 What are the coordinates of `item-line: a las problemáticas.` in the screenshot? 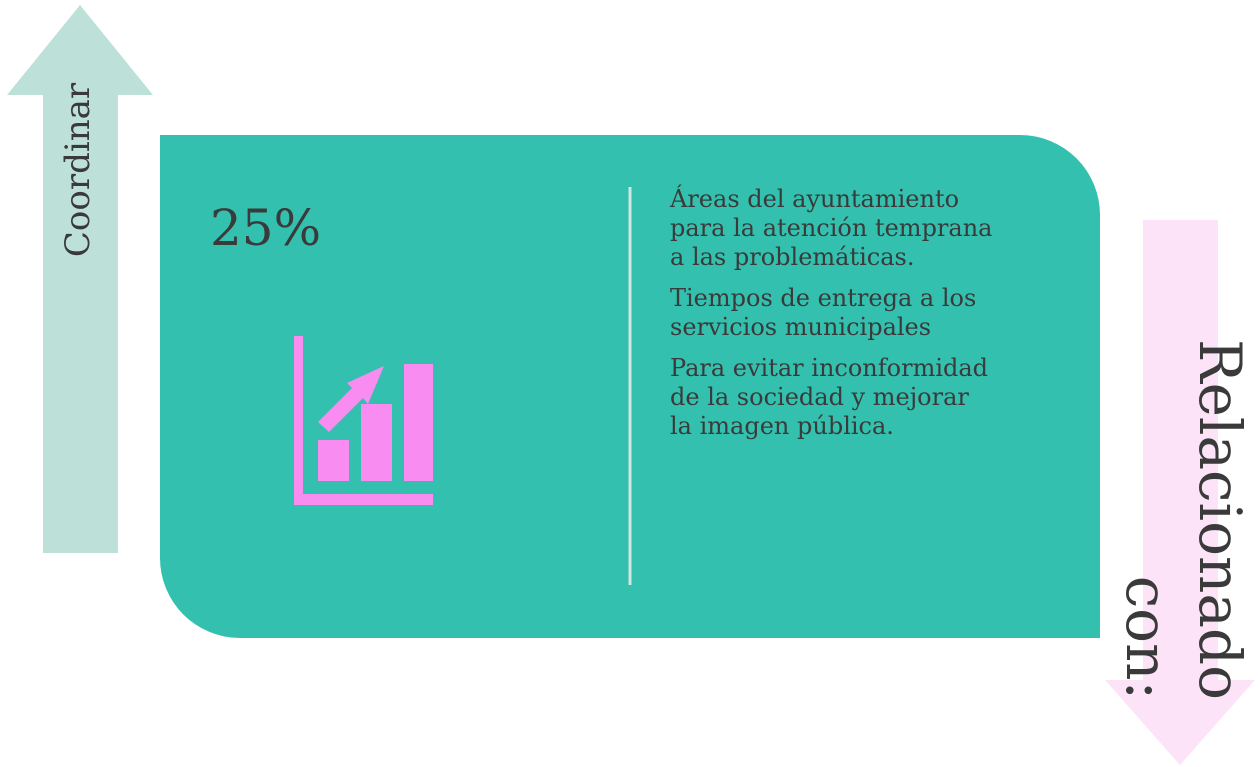 It's located at (792, 257).